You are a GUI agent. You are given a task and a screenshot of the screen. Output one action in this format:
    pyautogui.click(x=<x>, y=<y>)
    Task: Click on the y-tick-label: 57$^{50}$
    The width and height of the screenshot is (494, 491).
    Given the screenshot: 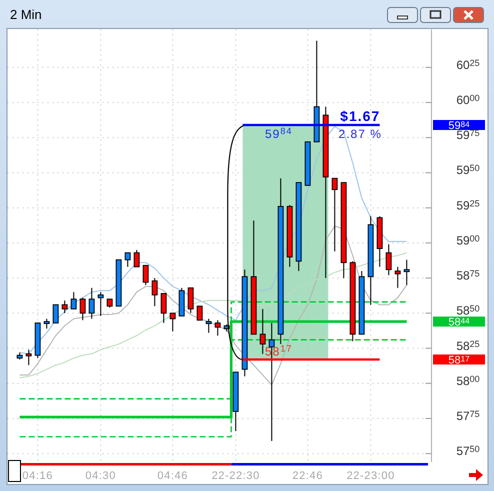 What is the action you would take?
    pyautogui.click(x=468, y=451)
    